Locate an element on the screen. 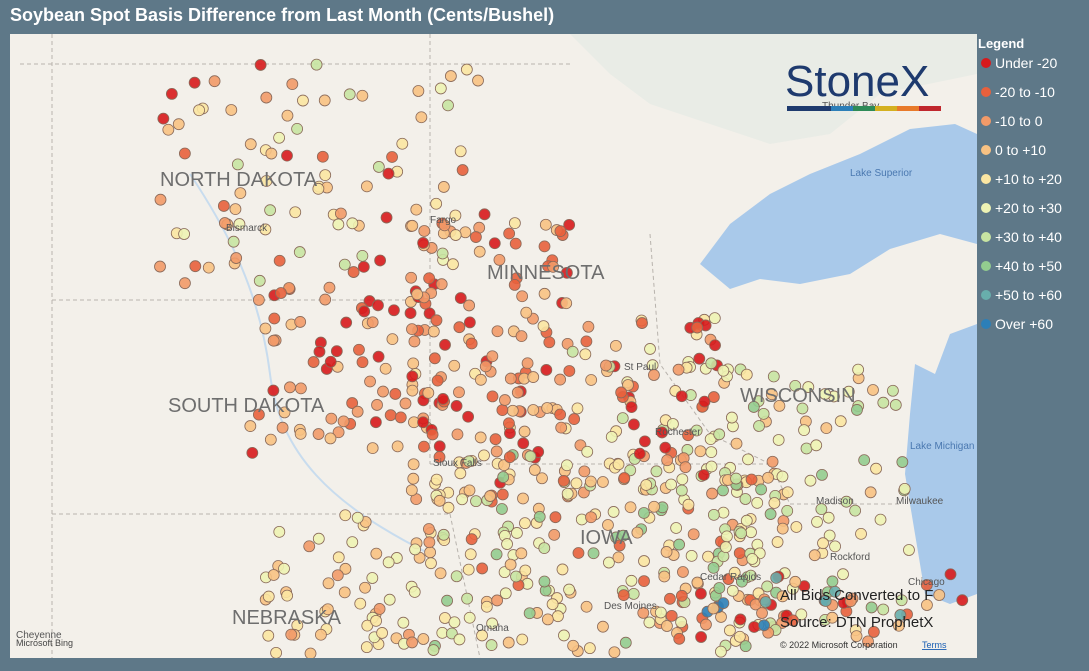  terms-link: Terms is located at coordinates (934, 645).